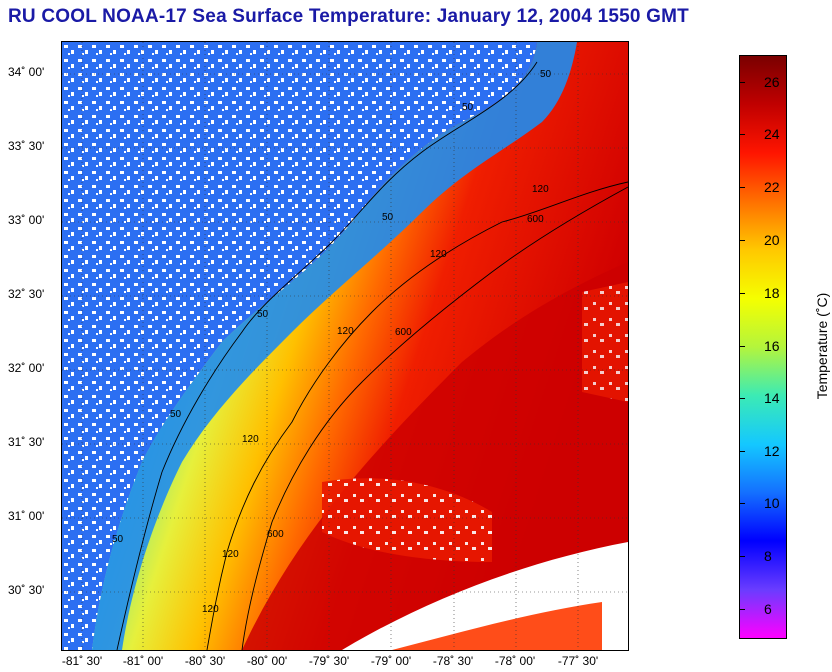 The width and height of the screenshot is (832, 672). Describe the element at coordinates (772, 240) in the screenshot. I see `colorbar-tick-label: 20` at that location.